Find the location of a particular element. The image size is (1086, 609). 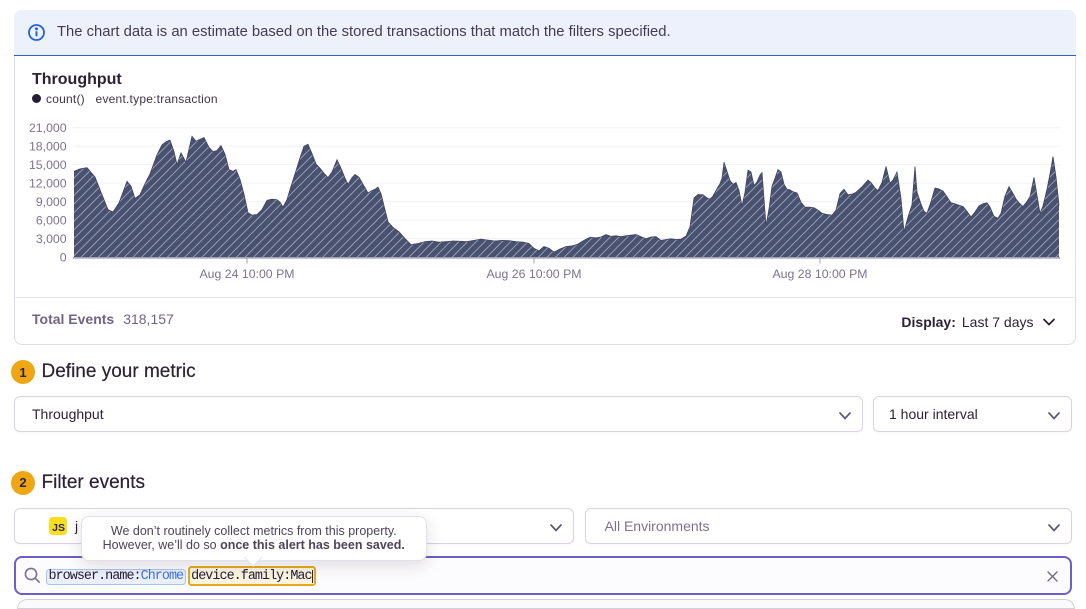

svg-text: 3,000 is located at coordinates (51, 239).